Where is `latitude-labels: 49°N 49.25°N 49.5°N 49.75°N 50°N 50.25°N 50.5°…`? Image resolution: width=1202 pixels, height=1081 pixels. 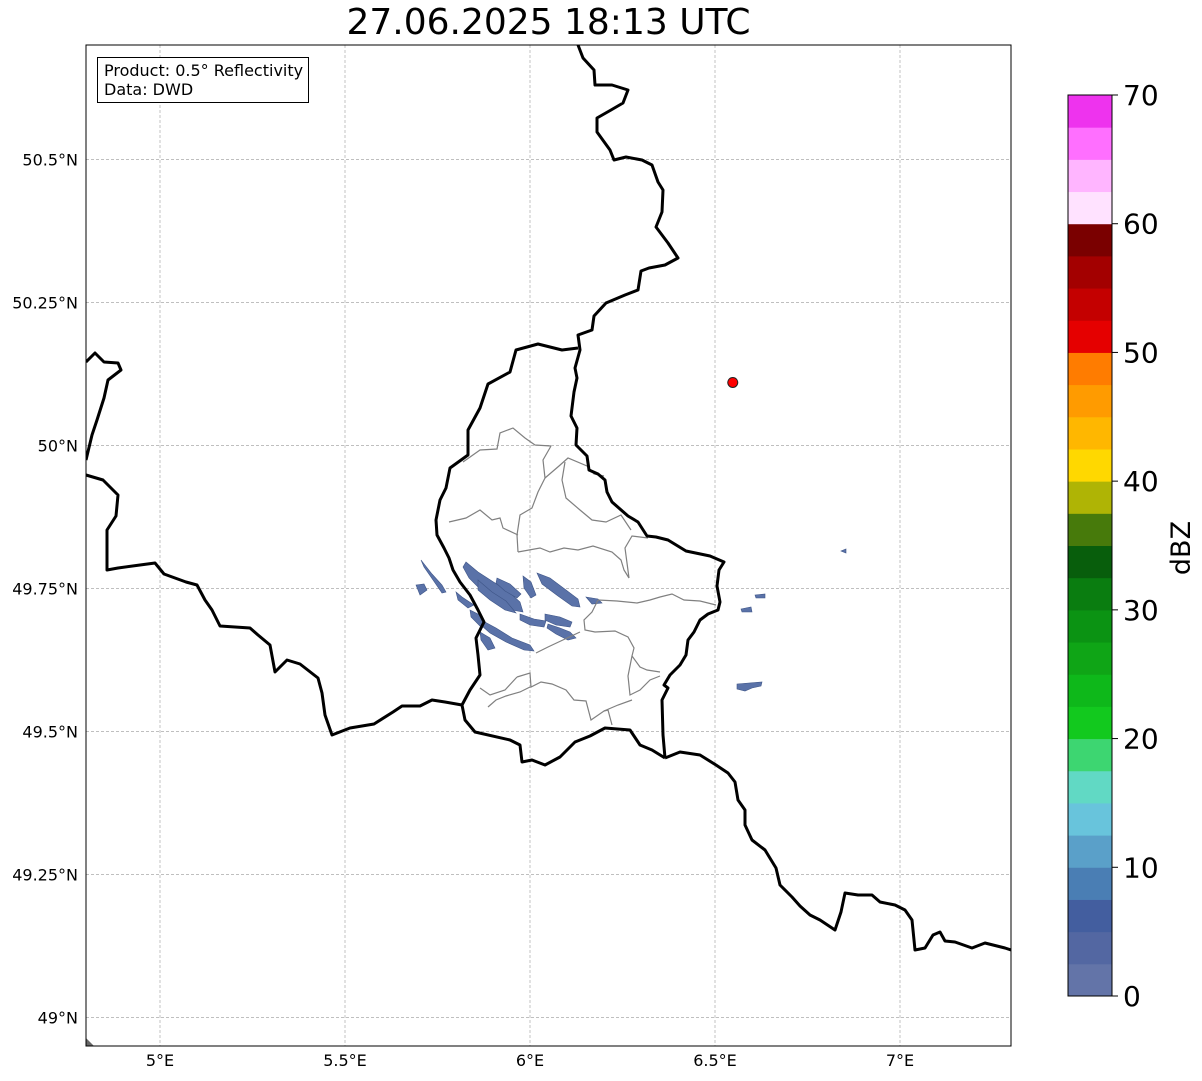
latitude-labels: 49°N 49.25°N 49.5°N 49.75°N 50°N 50.25°N 50.5°… is located at coordinates (45, 588).